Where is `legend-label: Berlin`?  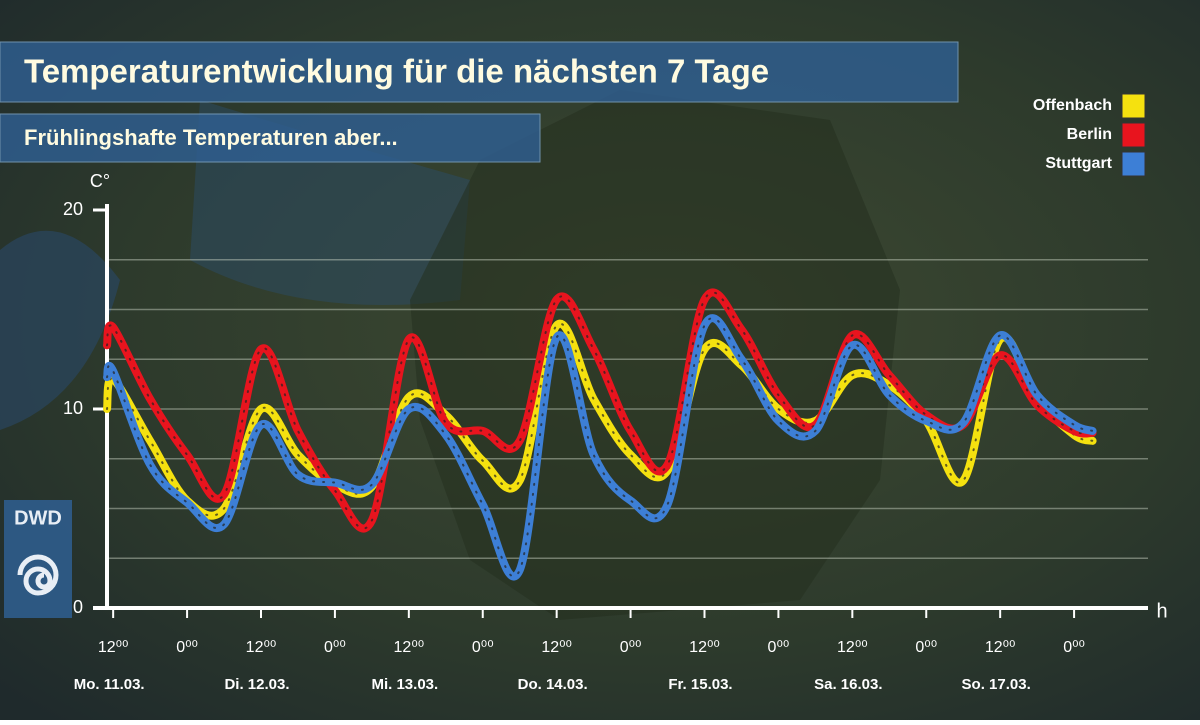 legend-label: Berlin is located at coordinates (1089, 134).